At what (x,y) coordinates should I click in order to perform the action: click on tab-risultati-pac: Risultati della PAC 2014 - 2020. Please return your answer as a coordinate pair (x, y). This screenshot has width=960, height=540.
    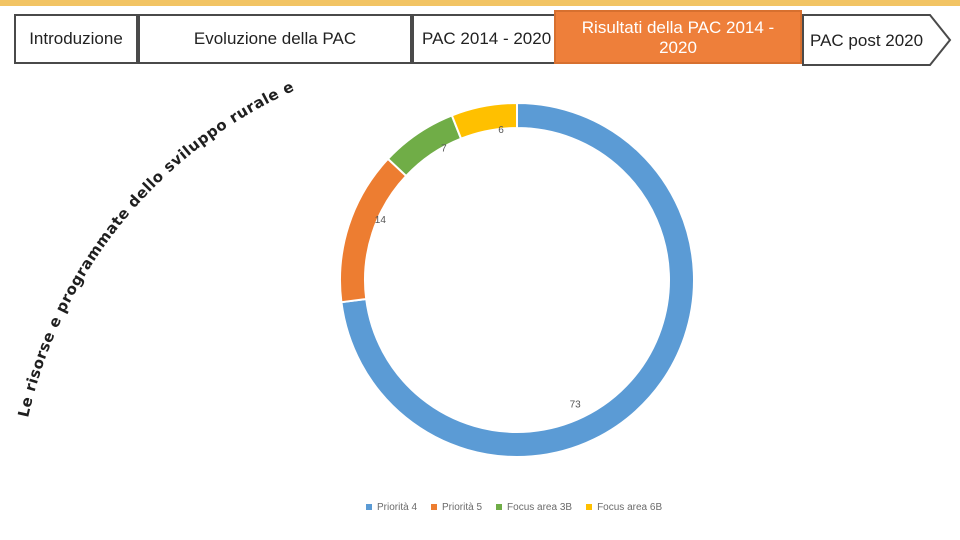
    Looking at the image, I should click on (678, 37).